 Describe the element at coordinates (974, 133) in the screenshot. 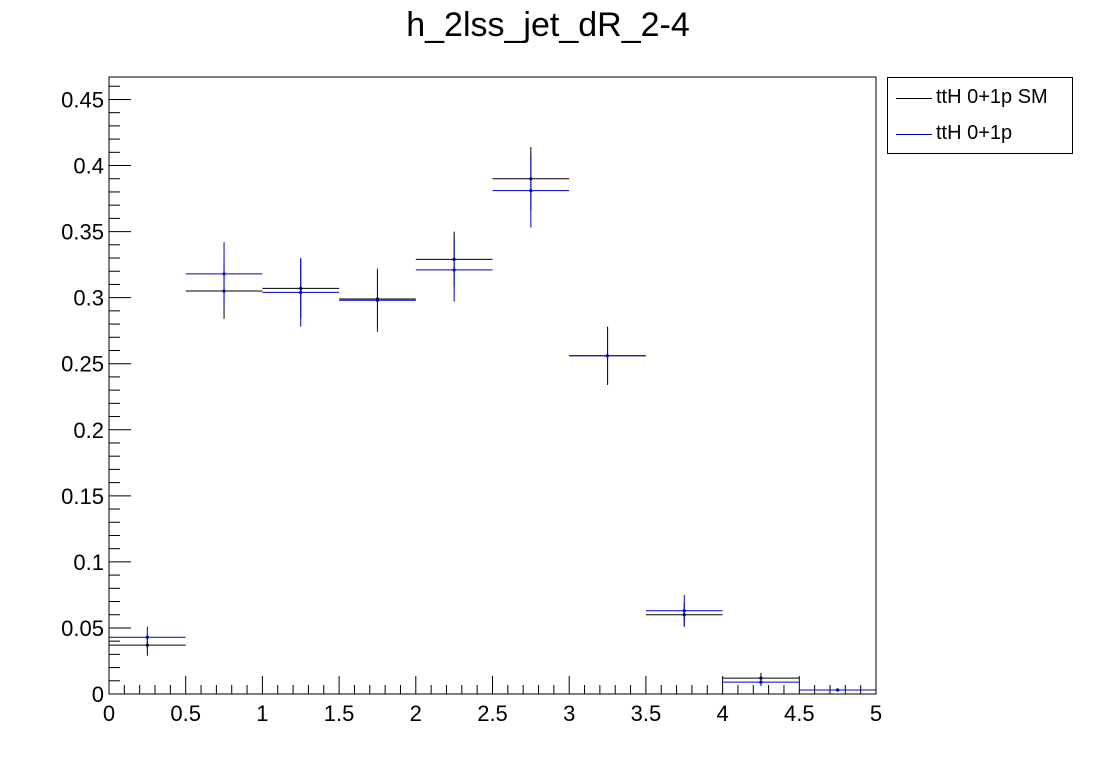

I see `legend-label-bsm: ttH 0+1p` at that location.